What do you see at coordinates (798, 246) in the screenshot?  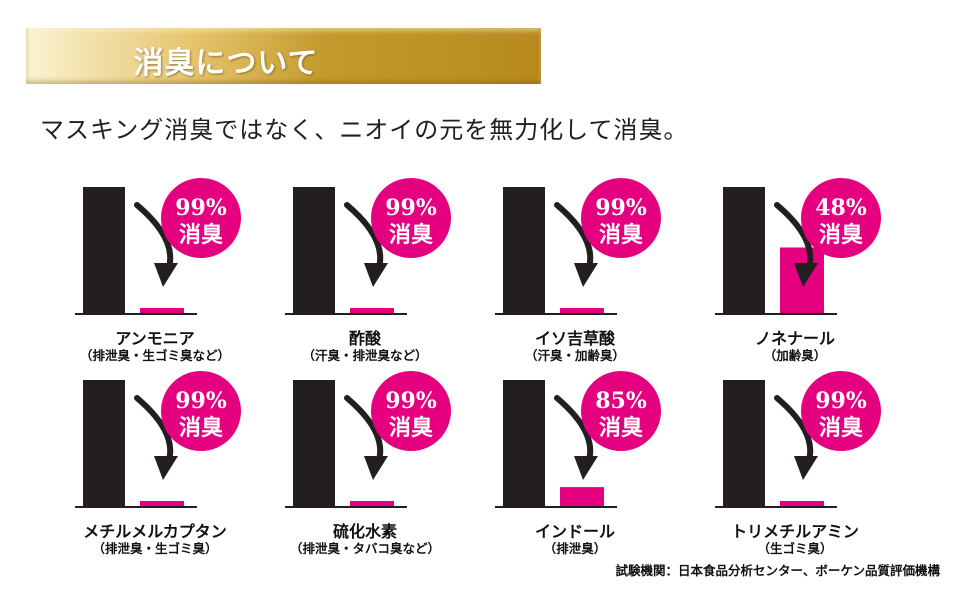 I see `chart-svg: 48%消臭` at bounding box center [798, 246].